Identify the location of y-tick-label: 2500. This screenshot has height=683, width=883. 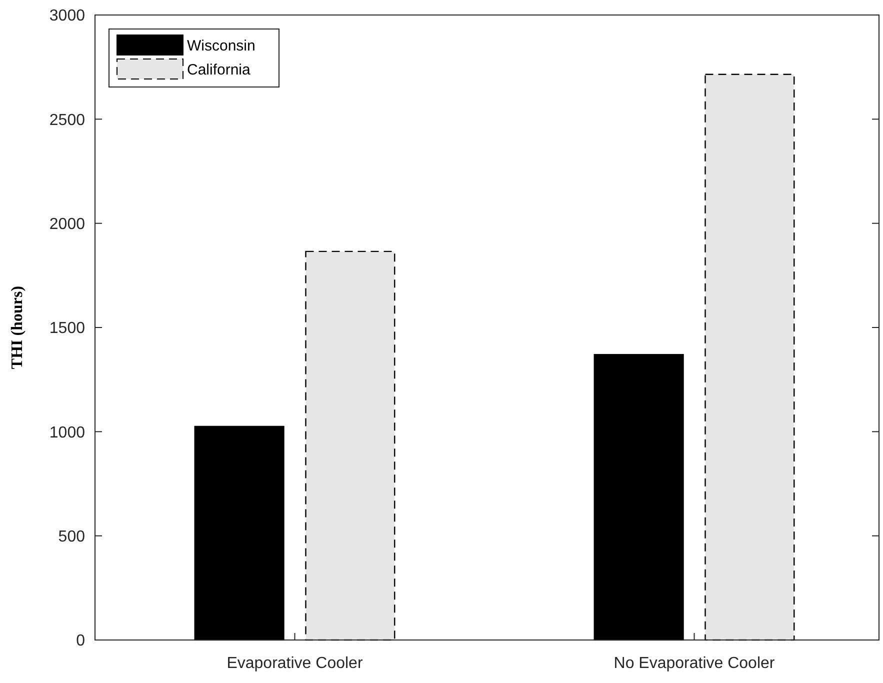
(67, 120).